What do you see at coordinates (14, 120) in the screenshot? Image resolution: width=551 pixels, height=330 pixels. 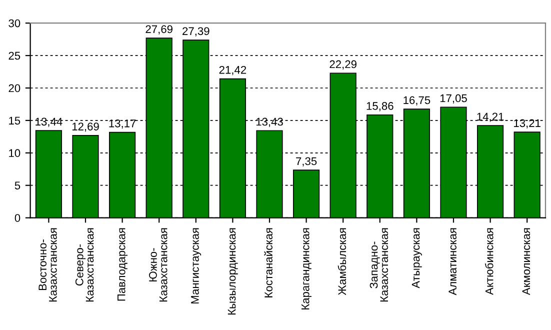 I see `y-tick-label: 15` at bounding box center [14, 120].